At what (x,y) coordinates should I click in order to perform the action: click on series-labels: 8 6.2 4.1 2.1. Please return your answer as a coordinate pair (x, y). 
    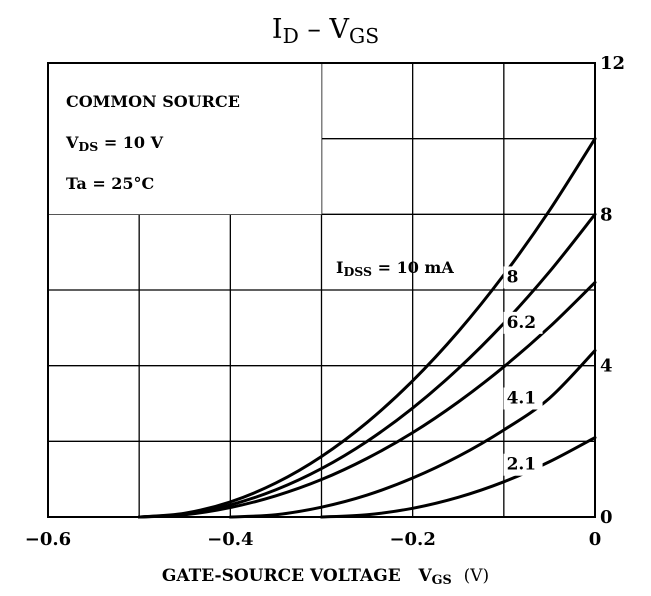
    Looking at the image, I should click on (523, 371).